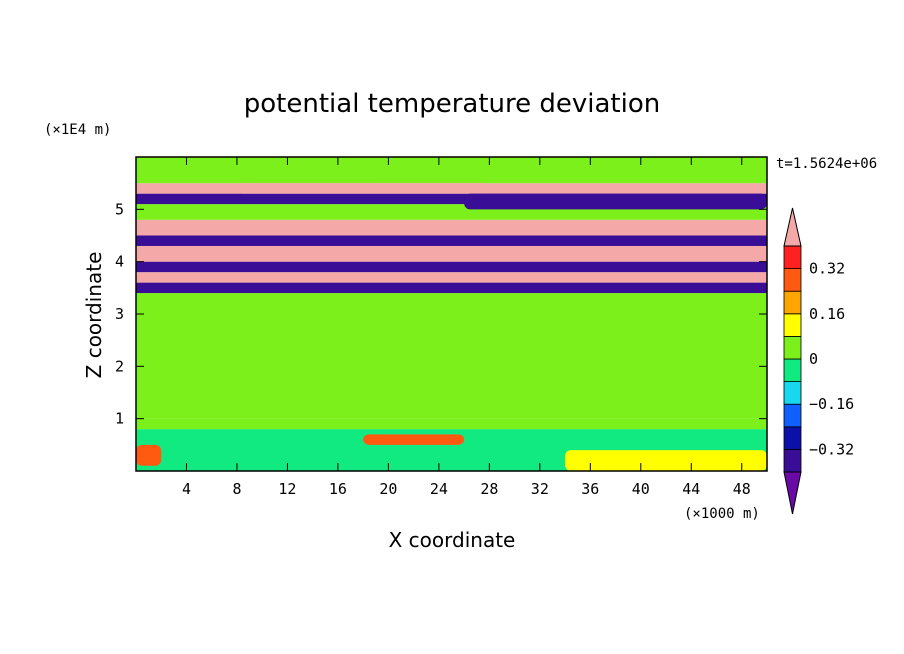 This screenshot has height=654, width=904. What do you see at coordinates (77, 130) in the screenshot?
I see `y-unit-label: (×1E4 m)` at bounding box center [77, 130].